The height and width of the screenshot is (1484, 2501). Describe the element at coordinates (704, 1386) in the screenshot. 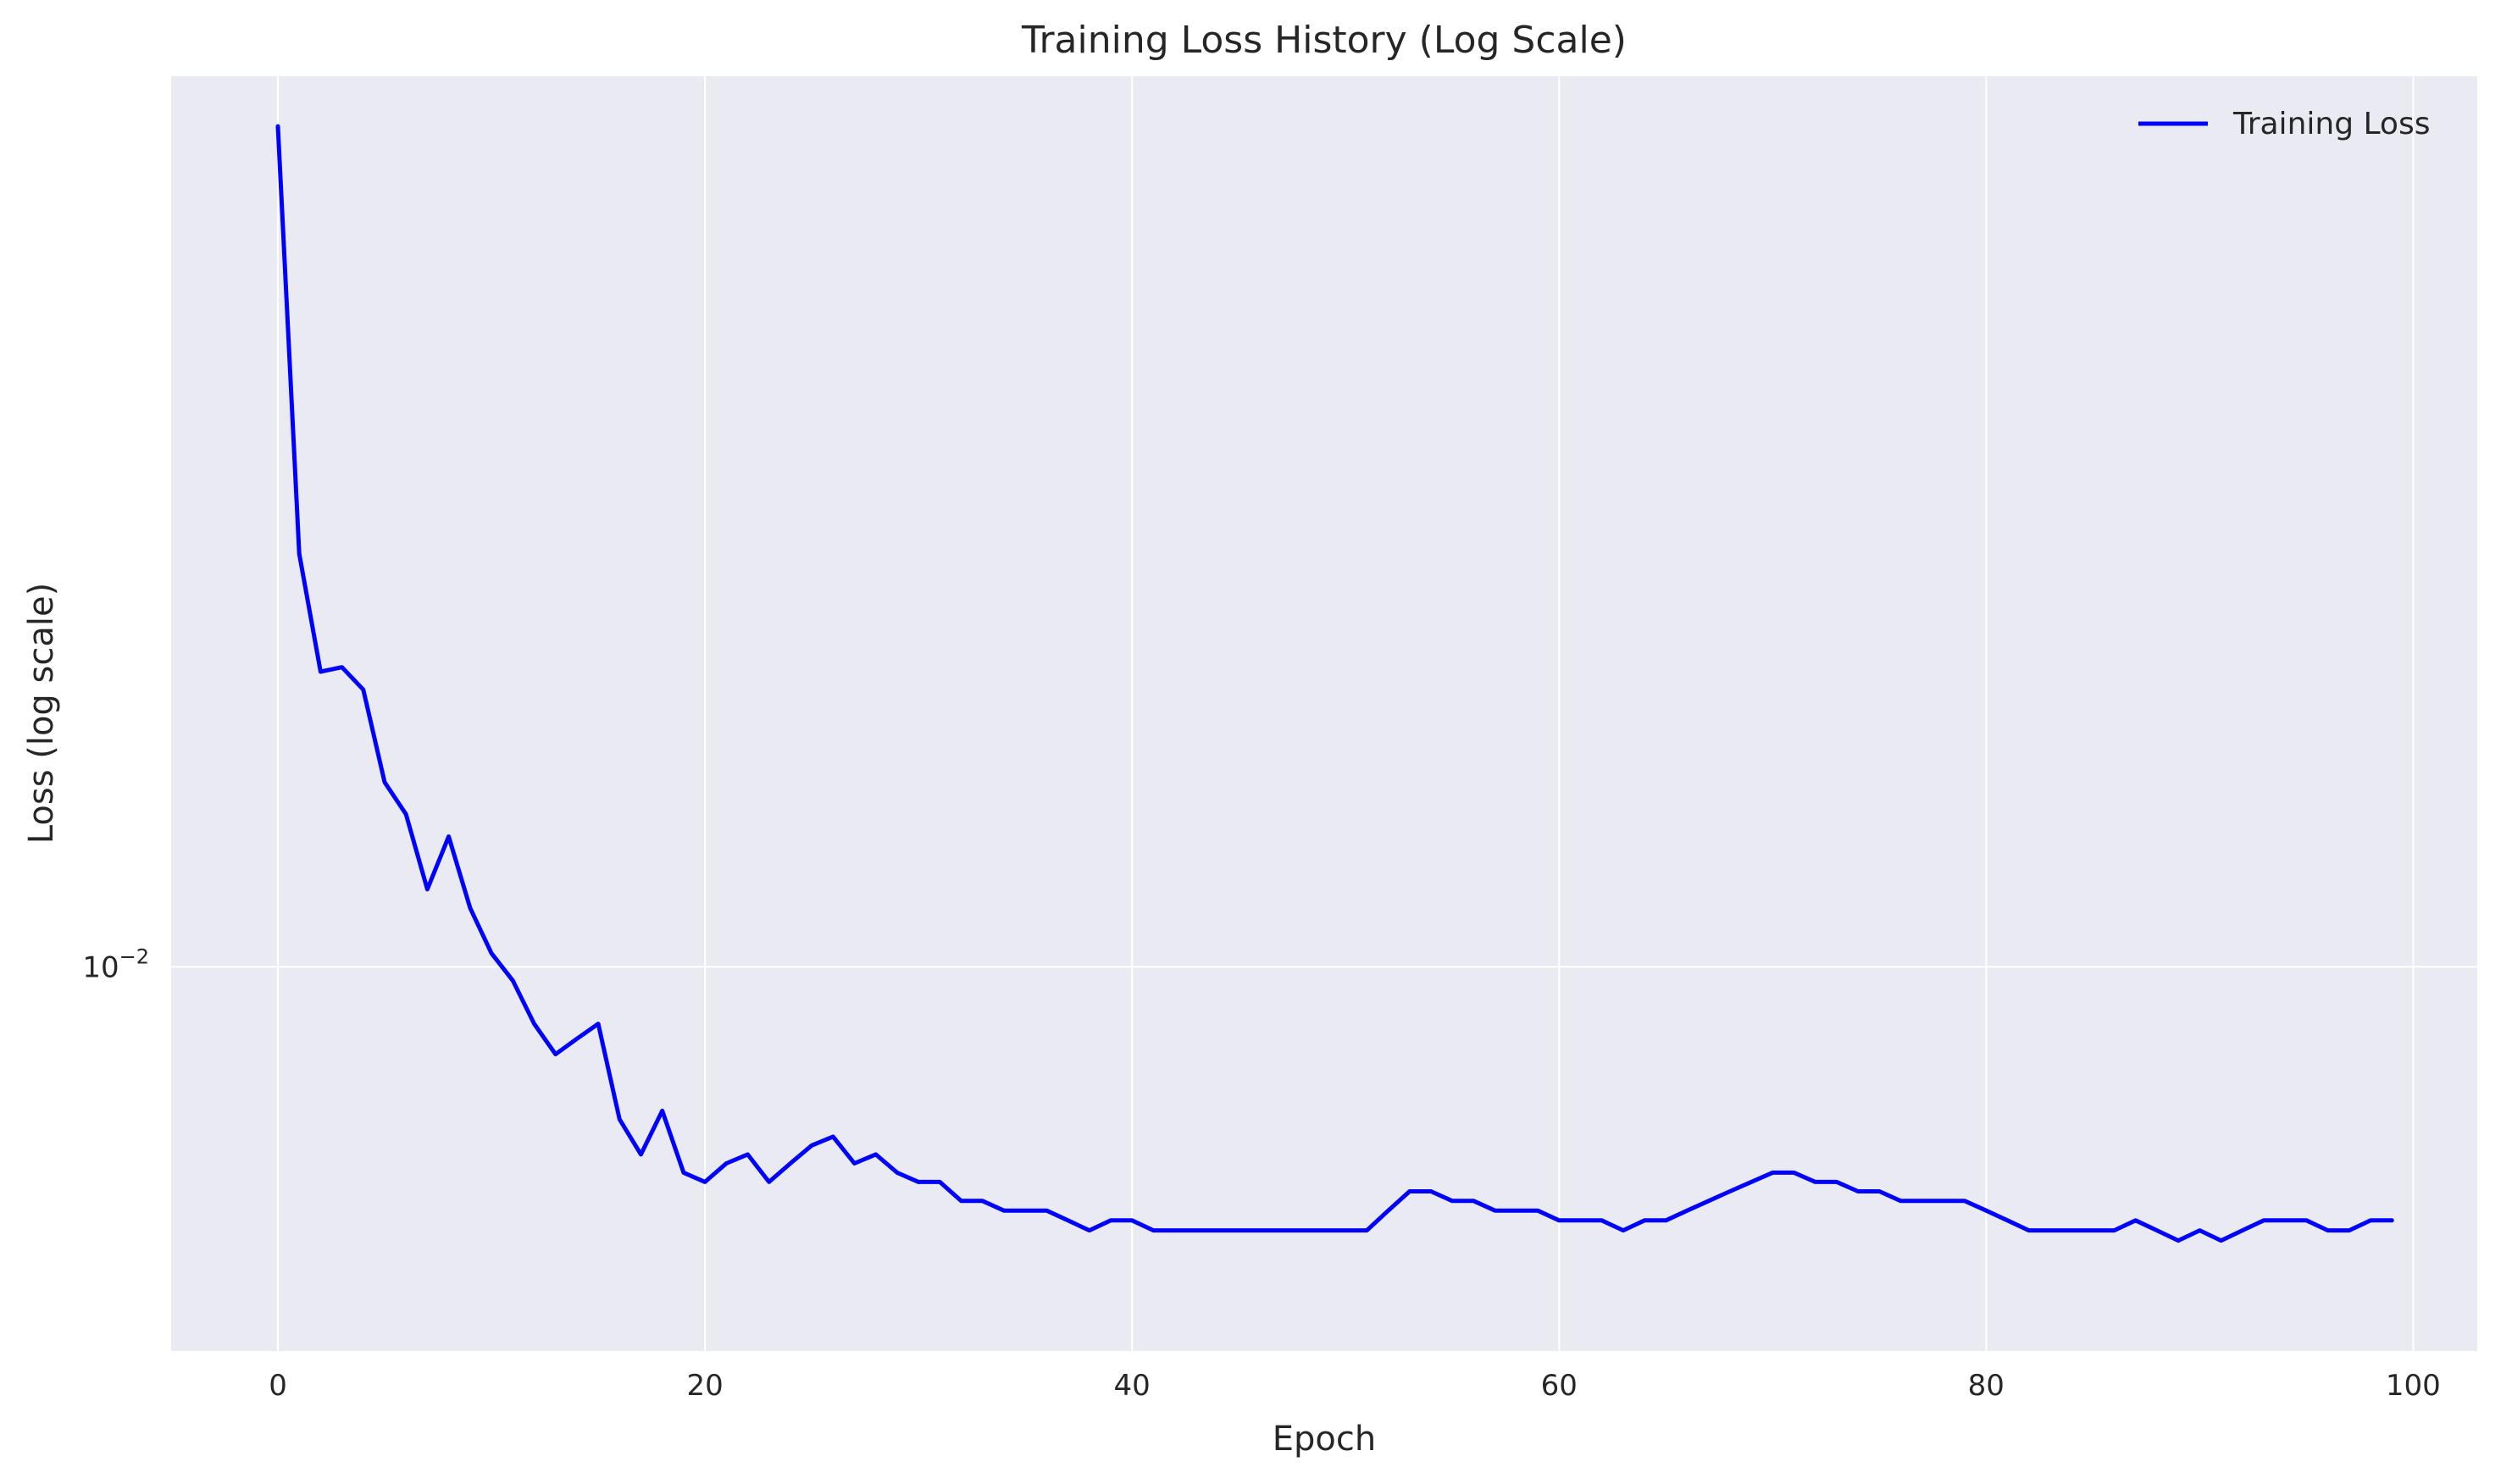

I see `x-tick-label: 20` at that location.